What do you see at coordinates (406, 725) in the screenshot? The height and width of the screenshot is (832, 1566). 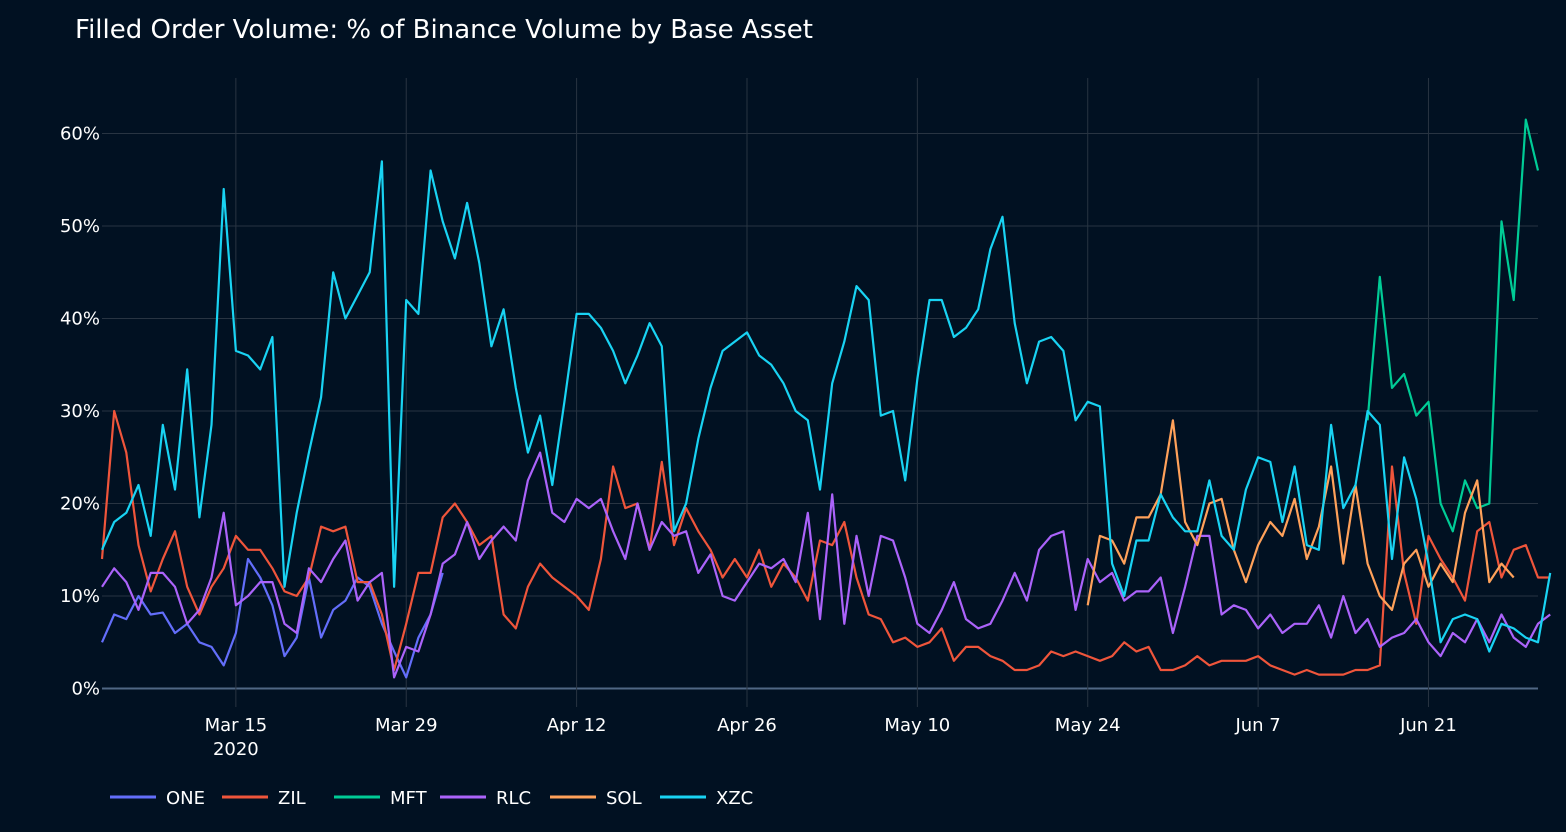 I see `x-tick-label: Mar 29` at bounding box center [406, 725].